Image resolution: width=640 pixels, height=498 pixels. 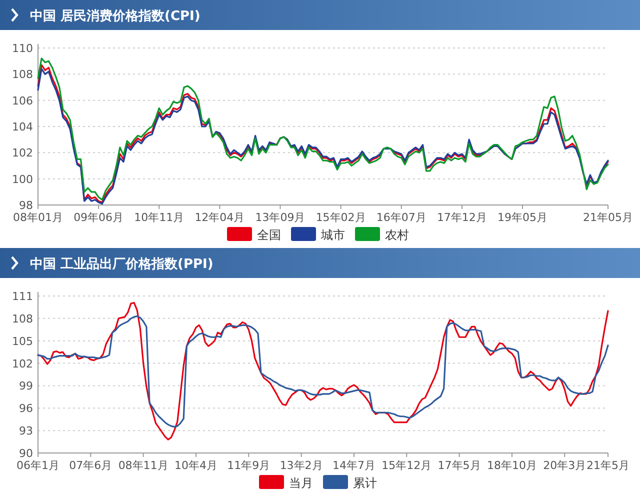 I want to click on x-tick-label: 19年05月, so click(x=523, y=217).